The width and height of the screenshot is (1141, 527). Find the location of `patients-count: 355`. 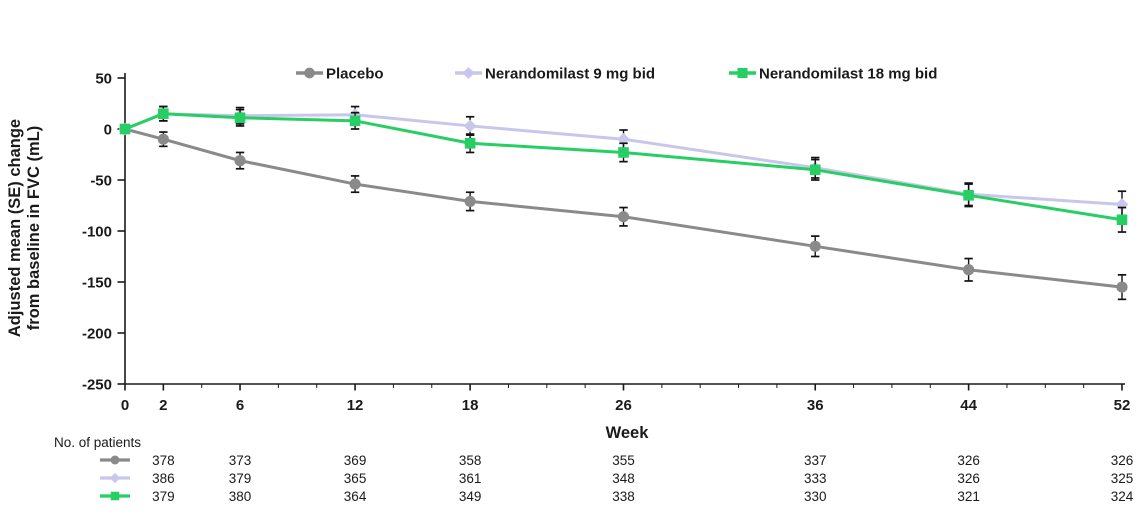

patients-count: 355 is located at coordinates (623, 460).